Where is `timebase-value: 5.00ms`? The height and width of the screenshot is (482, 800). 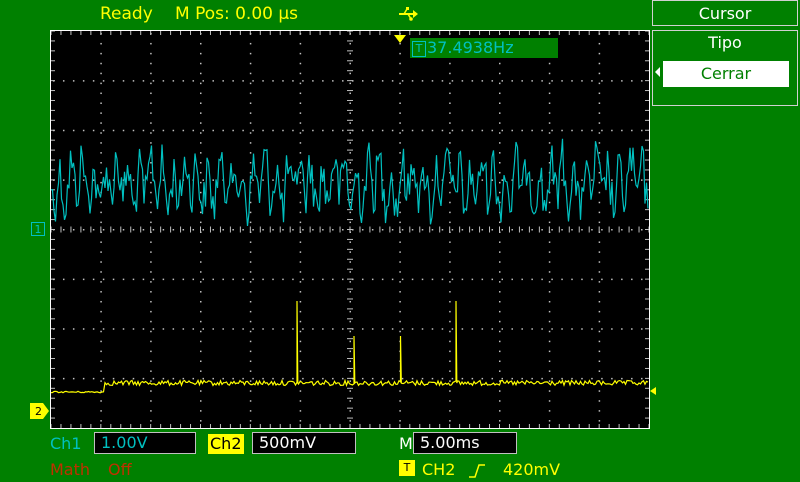 timebase-value: 5.00ms is located at coordinates (465, 443).